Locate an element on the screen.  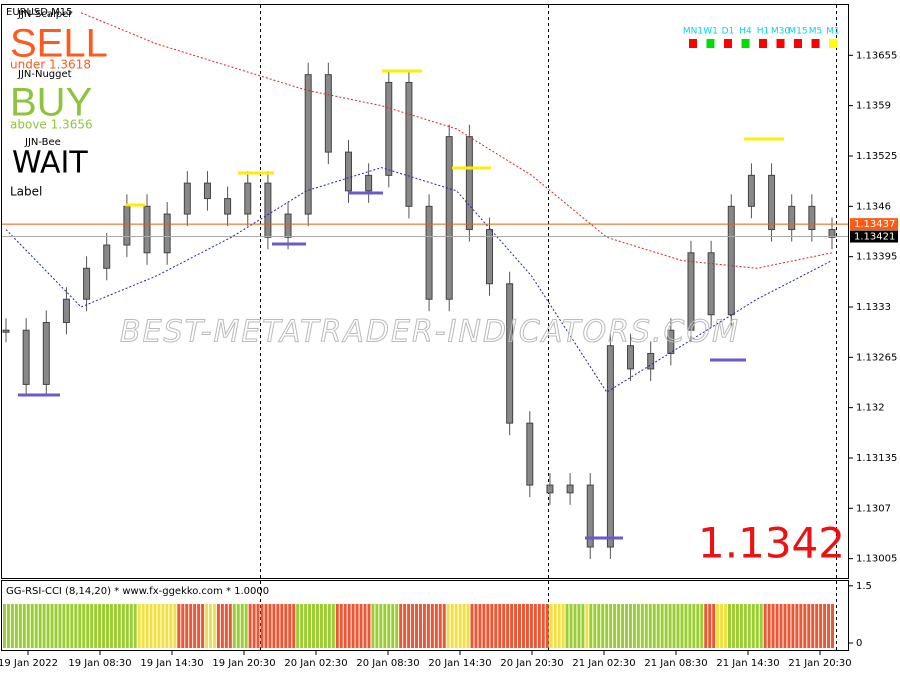
sub-frame is located at coordinates (425, 615).